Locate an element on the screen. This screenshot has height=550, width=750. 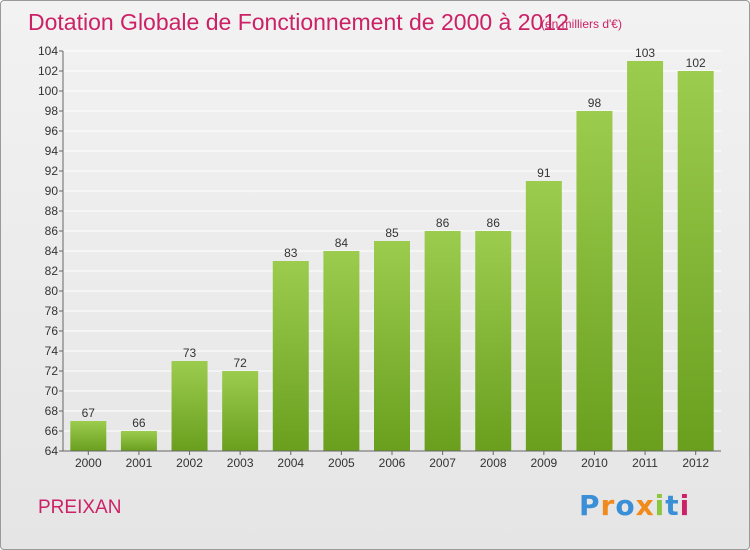
commune-name: PREIXAN is located at coordinates (80, 507).